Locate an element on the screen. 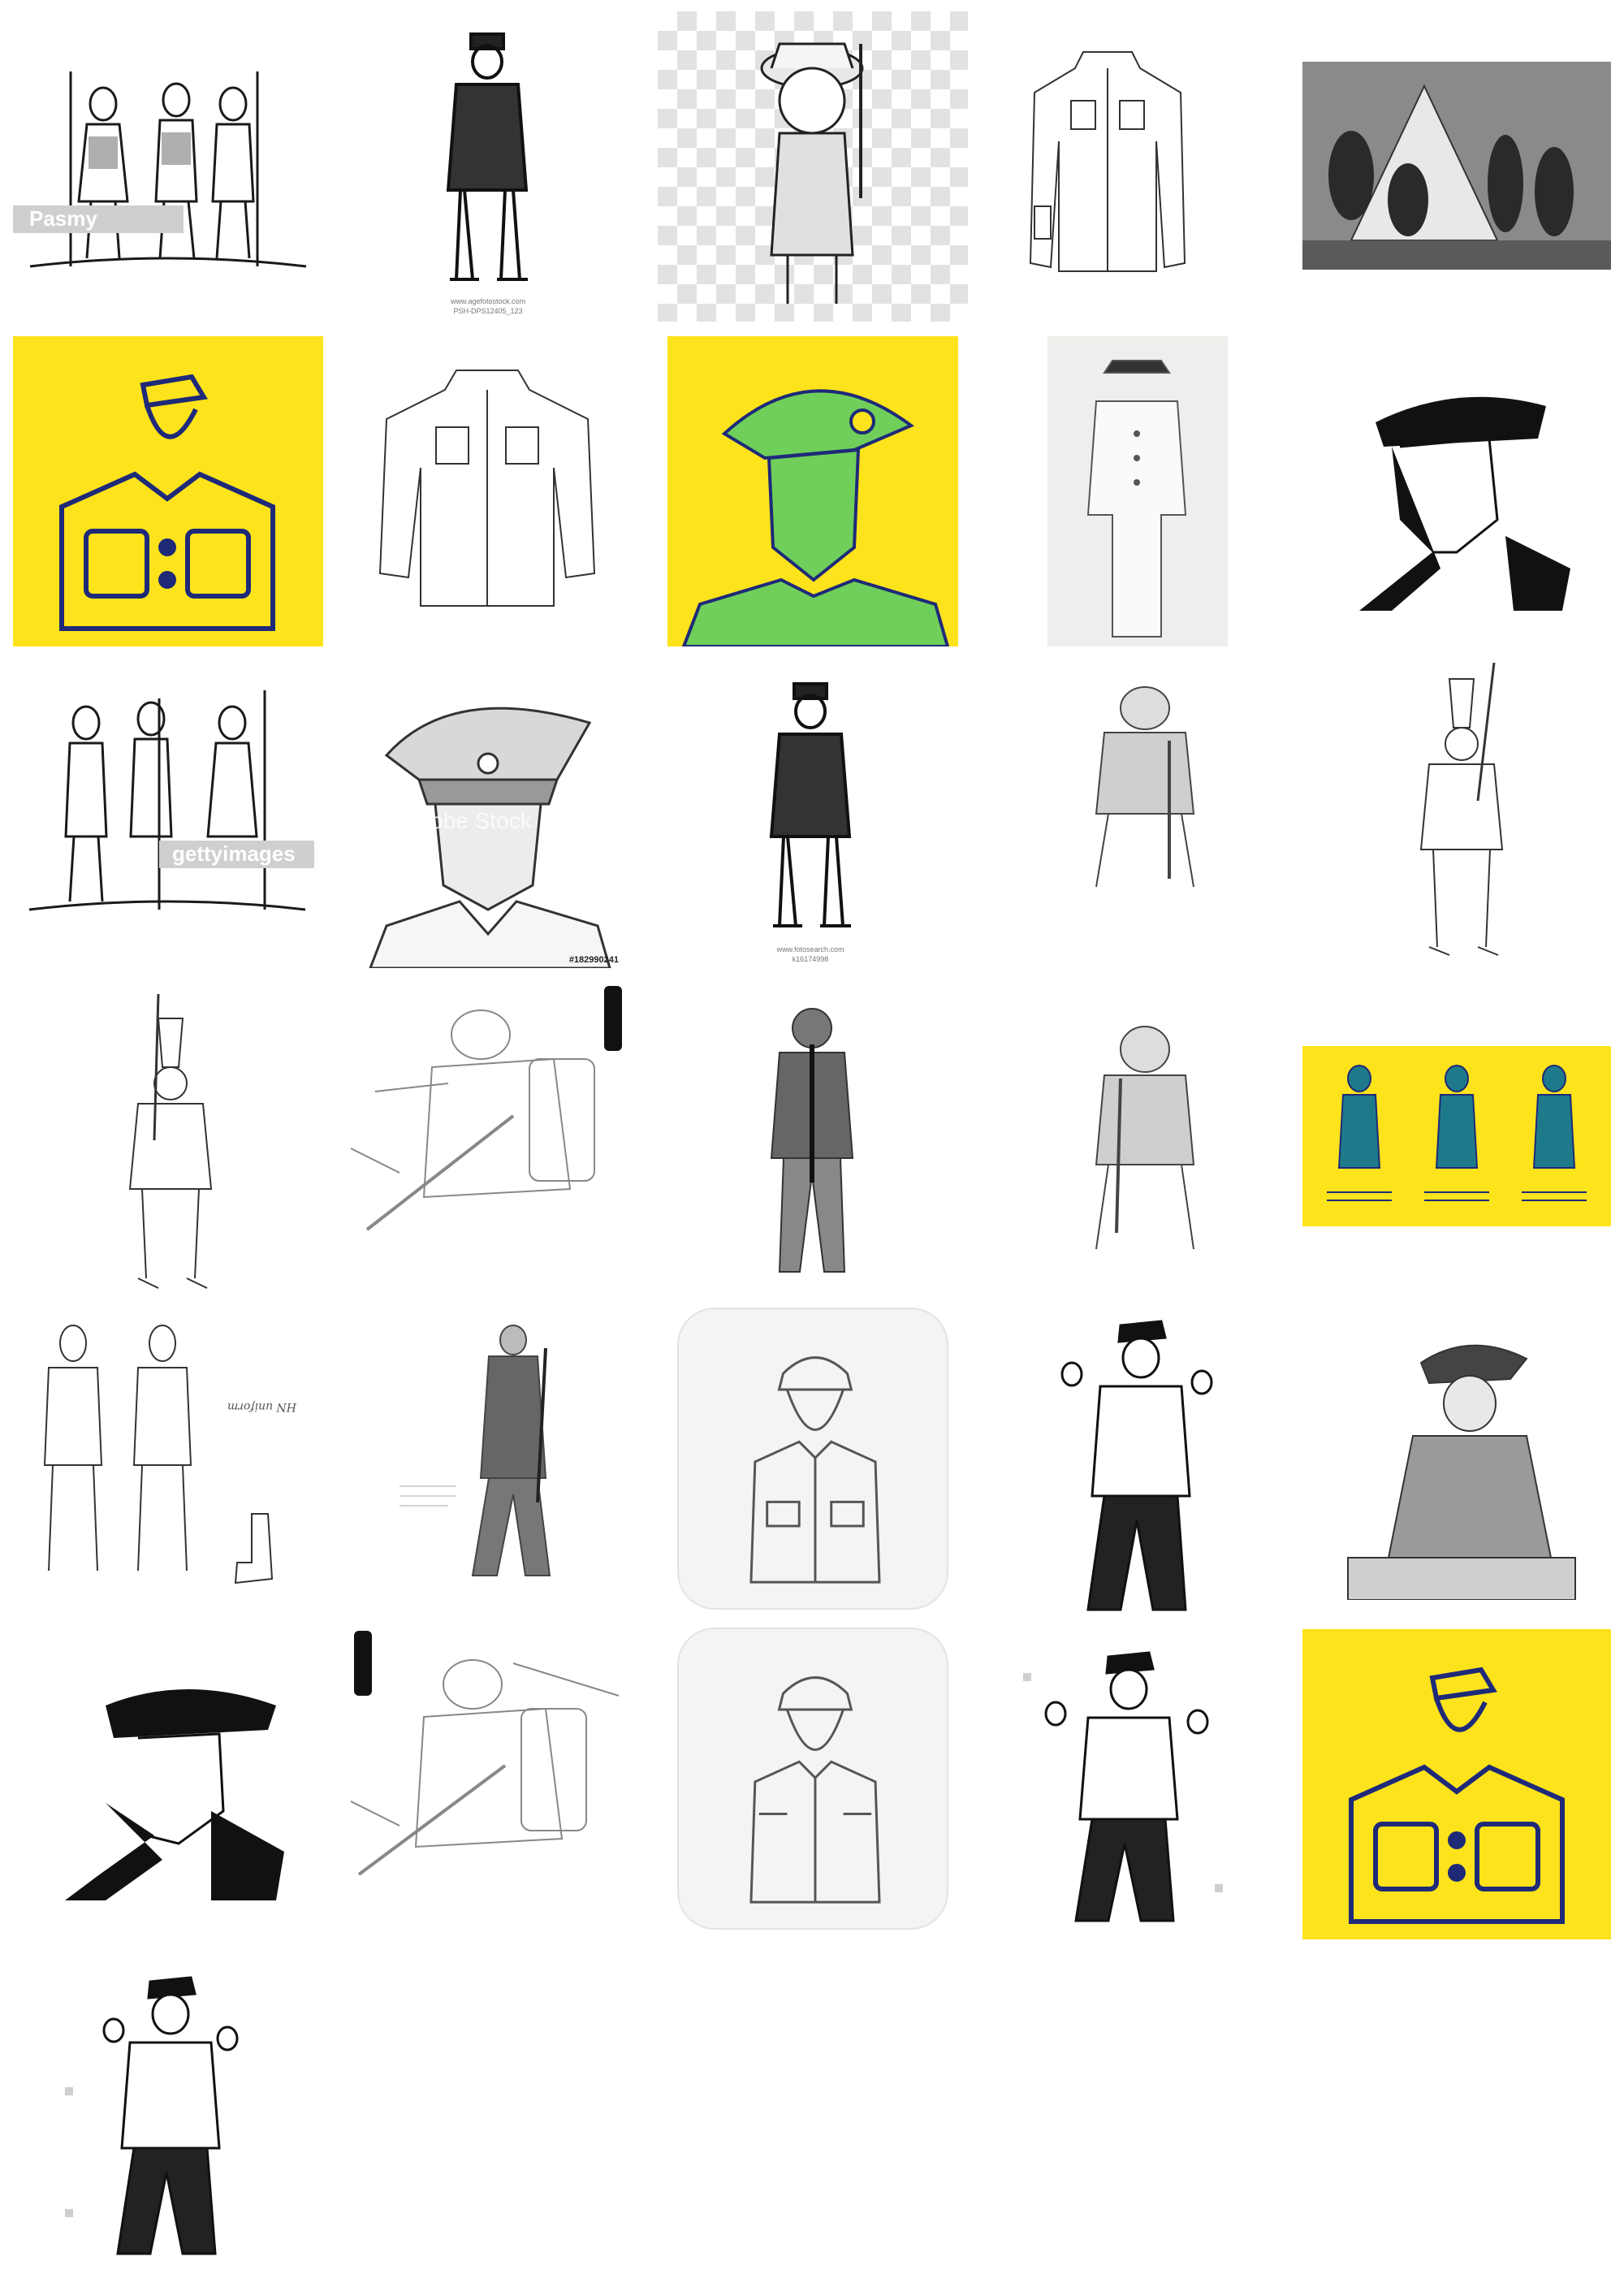 Image resolution: width=1624 pixels, height=2274 pixels. tile-caption-id: k16174998 is located at coordinates (811, 959).